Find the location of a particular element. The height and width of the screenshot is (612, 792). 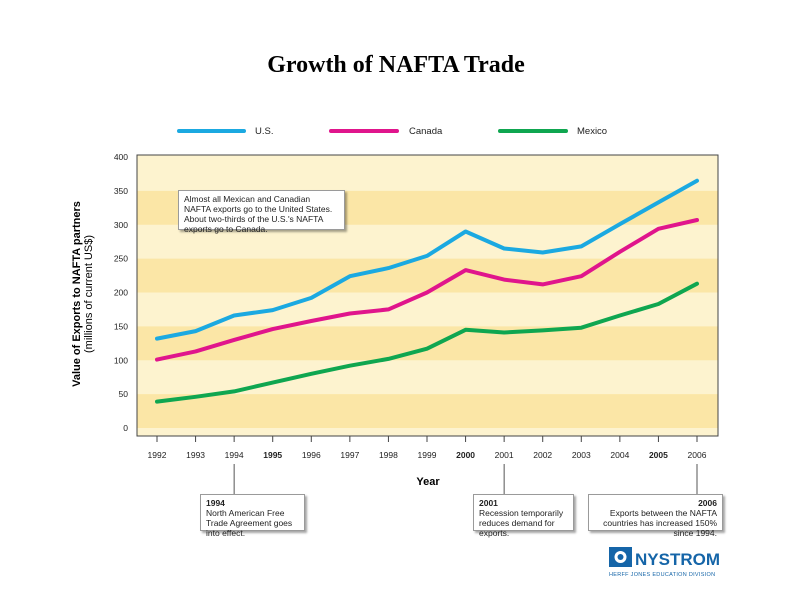

x-axis-label: Year is located at coordinates (428, 482).